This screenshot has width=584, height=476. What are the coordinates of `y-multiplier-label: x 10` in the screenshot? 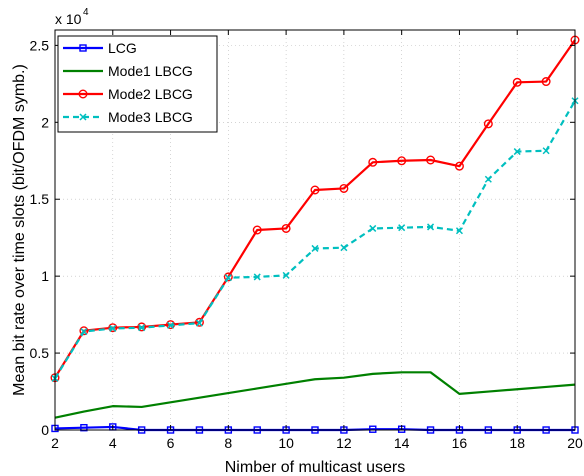 It's located at (68, 19).